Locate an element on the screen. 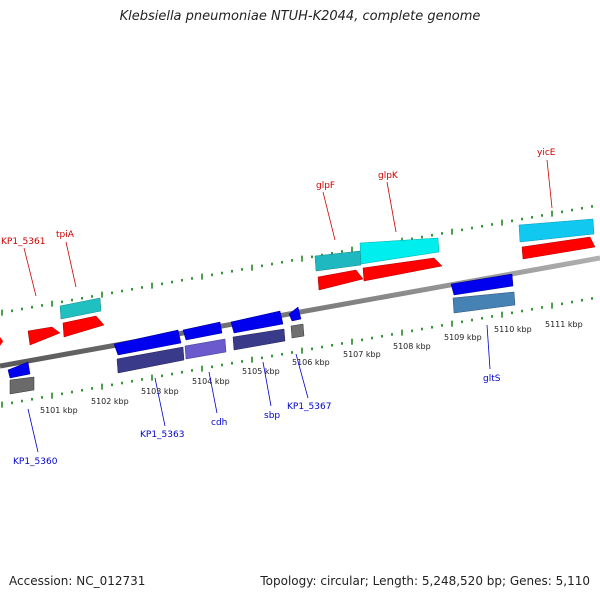 The height and width of the screenshot is (600, 600). gene-label-cdh: cdh is located at coordinates (219, 423).